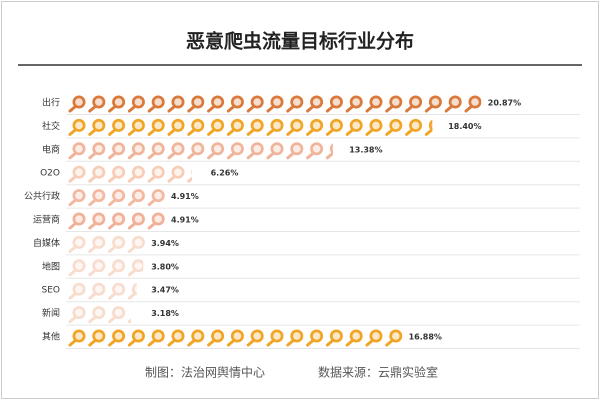 This screenshot has width=600, height=404. I want to click on footer-source: 数据来源：云鼎实验室, so click(378, 372).